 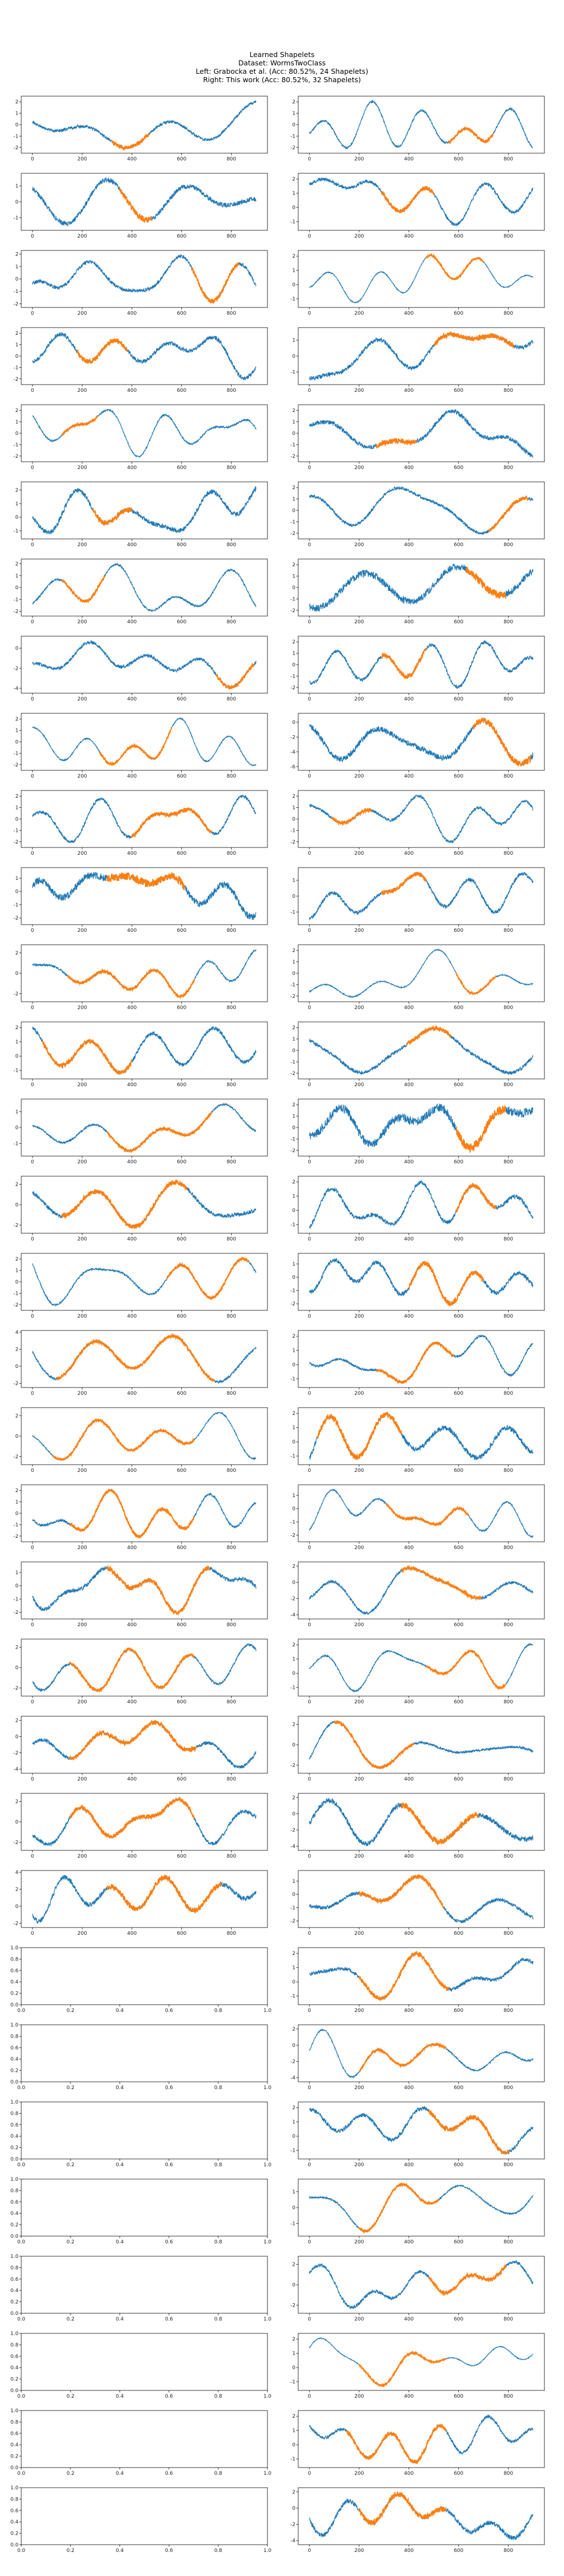 I want to click on panel-right-24: 0 200 400 600 800 -2 -1 0 1, so click(x=417, y=1903).